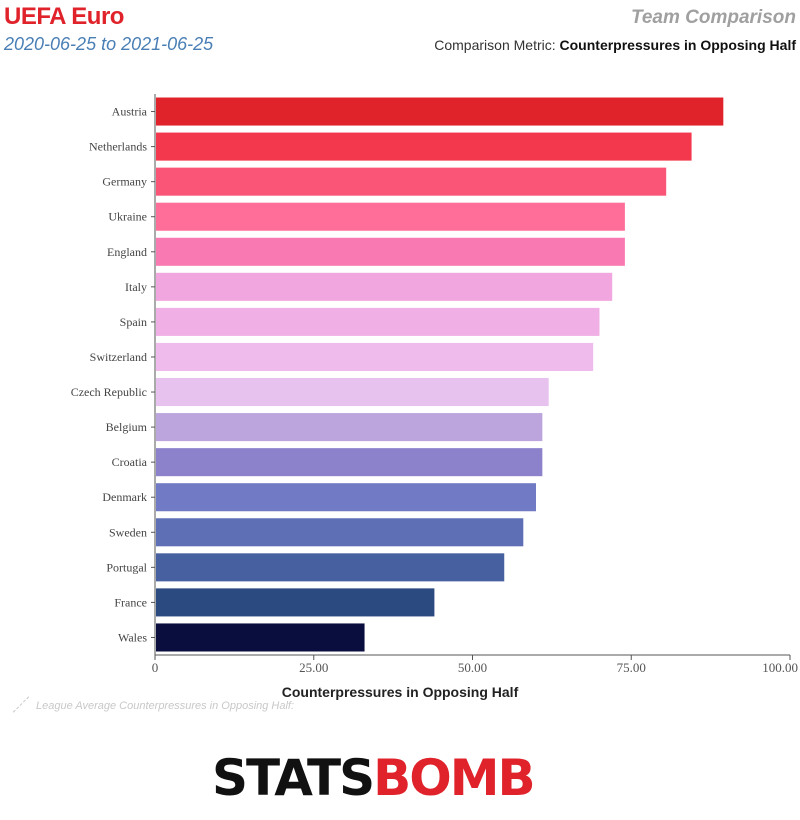  Describe the element at coordinates (295, 602) in the screenshot. I see `bar-france` at that location.